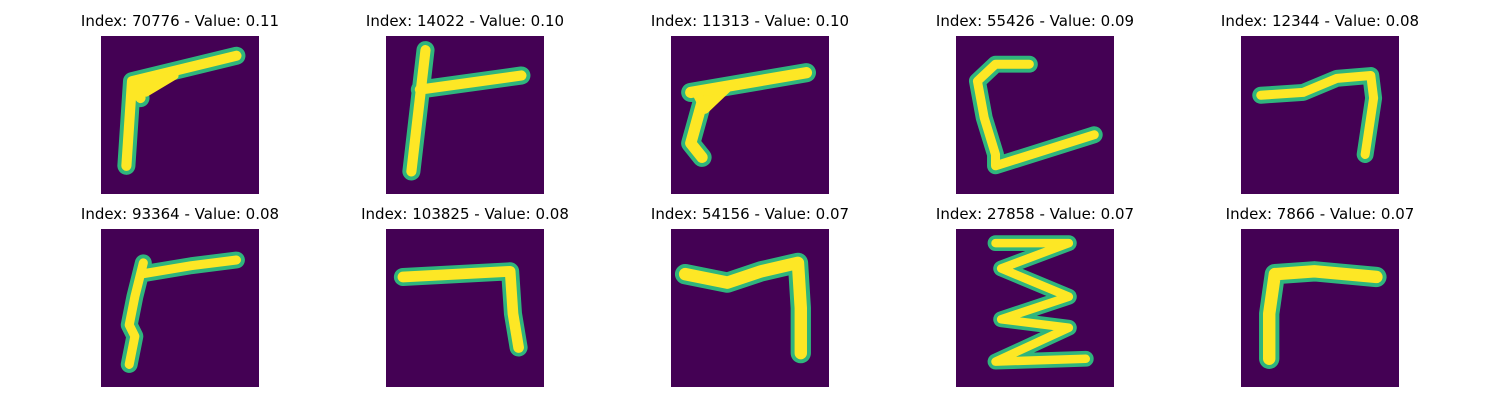  What do you see at coordinates (1035, 214) in the screenshot?
I see `panel-title: Index: 27858 - Value: 0.07` at bounding box center [1035, 214].